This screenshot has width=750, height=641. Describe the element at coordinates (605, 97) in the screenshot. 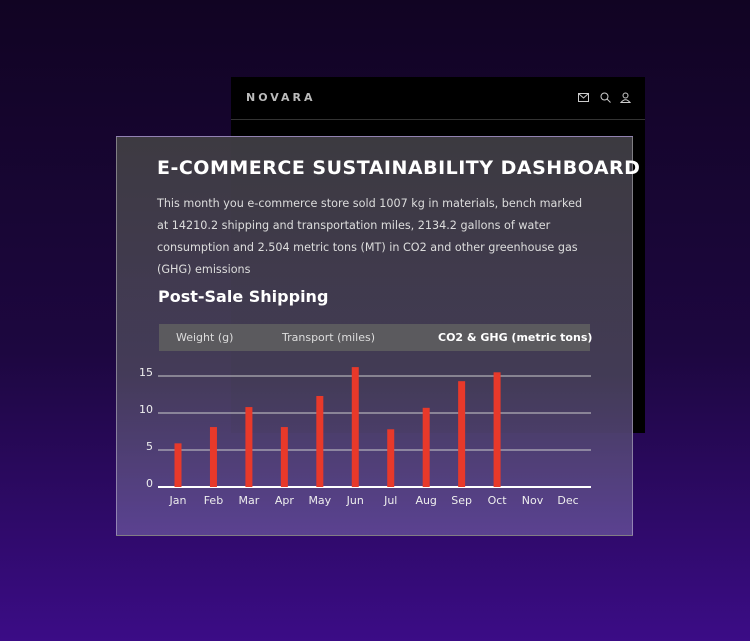

I see `search-icon` at that location.